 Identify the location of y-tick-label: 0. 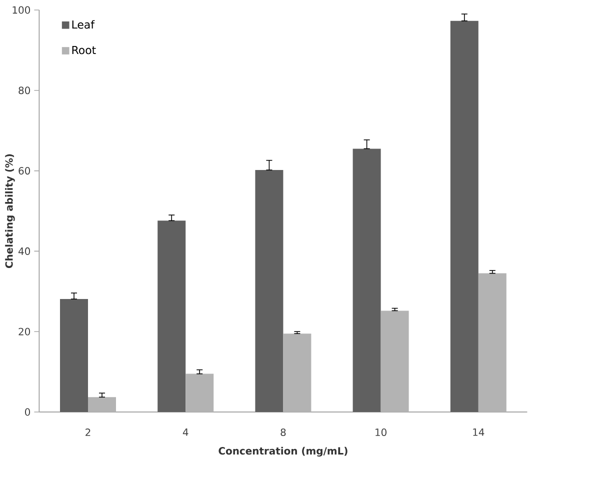
(27, 412).